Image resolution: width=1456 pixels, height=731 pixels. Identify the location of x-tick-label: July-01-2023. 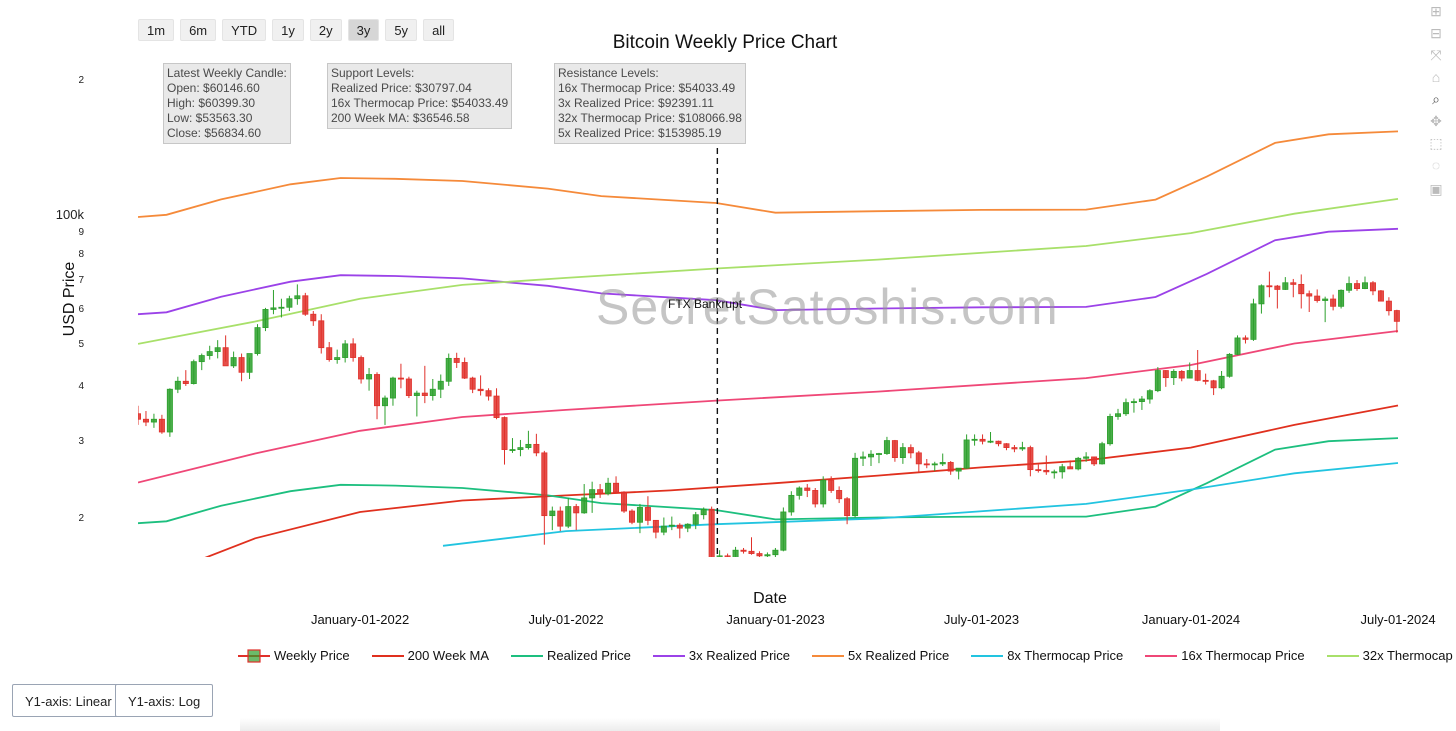
(981, 619).